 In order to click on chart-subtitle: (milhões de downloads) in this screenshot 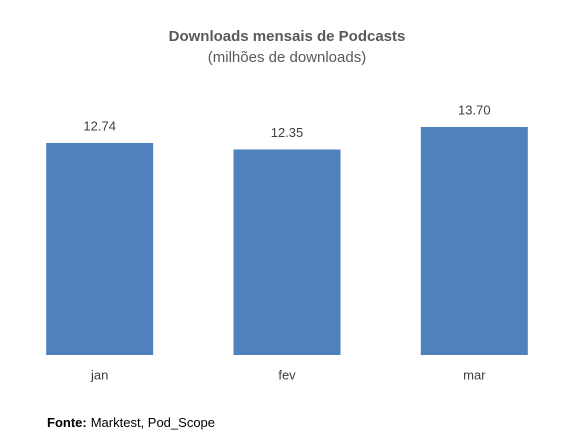, I will do `click(287, 57)`.